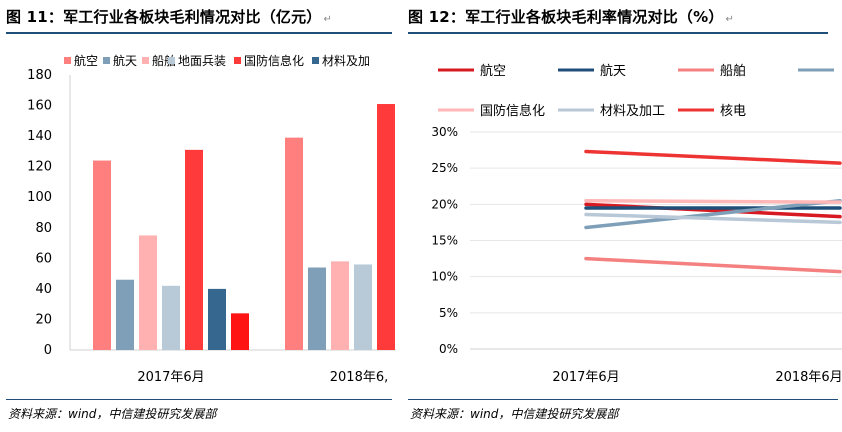 This screenshot has height=432, width=842. Describe the element at coordinates (444, 277) in the screenshot. I see `y-tick-label: 10%` at that location.